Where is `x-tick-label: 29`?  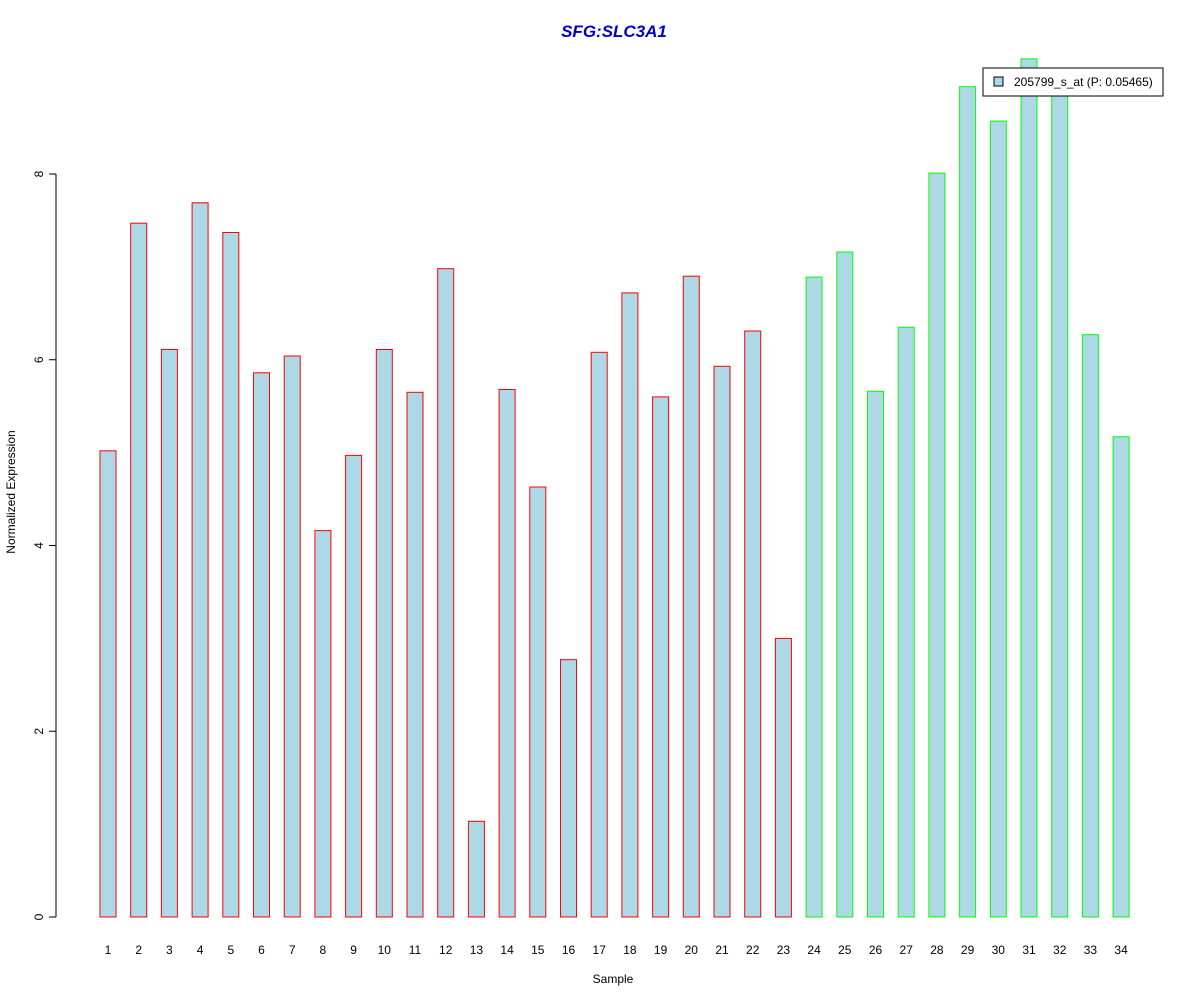
x-tick-label: 29 is located at coordinates (968, 950).